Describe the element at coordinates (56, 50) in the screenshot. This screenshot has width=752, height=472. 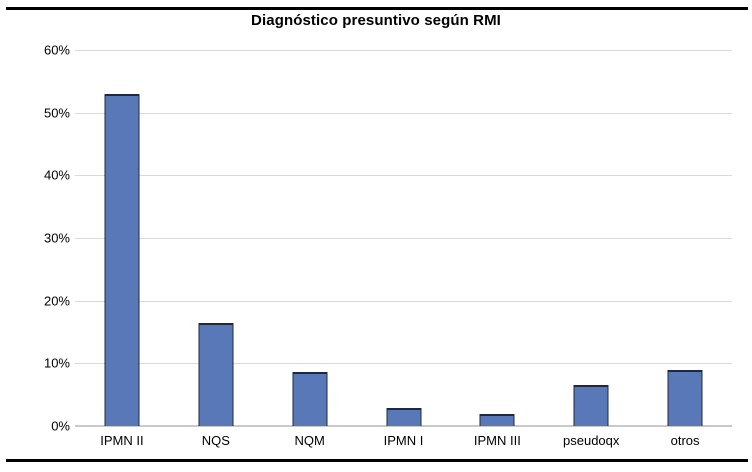
I see `y-tick-label-60: 60%` at that location.